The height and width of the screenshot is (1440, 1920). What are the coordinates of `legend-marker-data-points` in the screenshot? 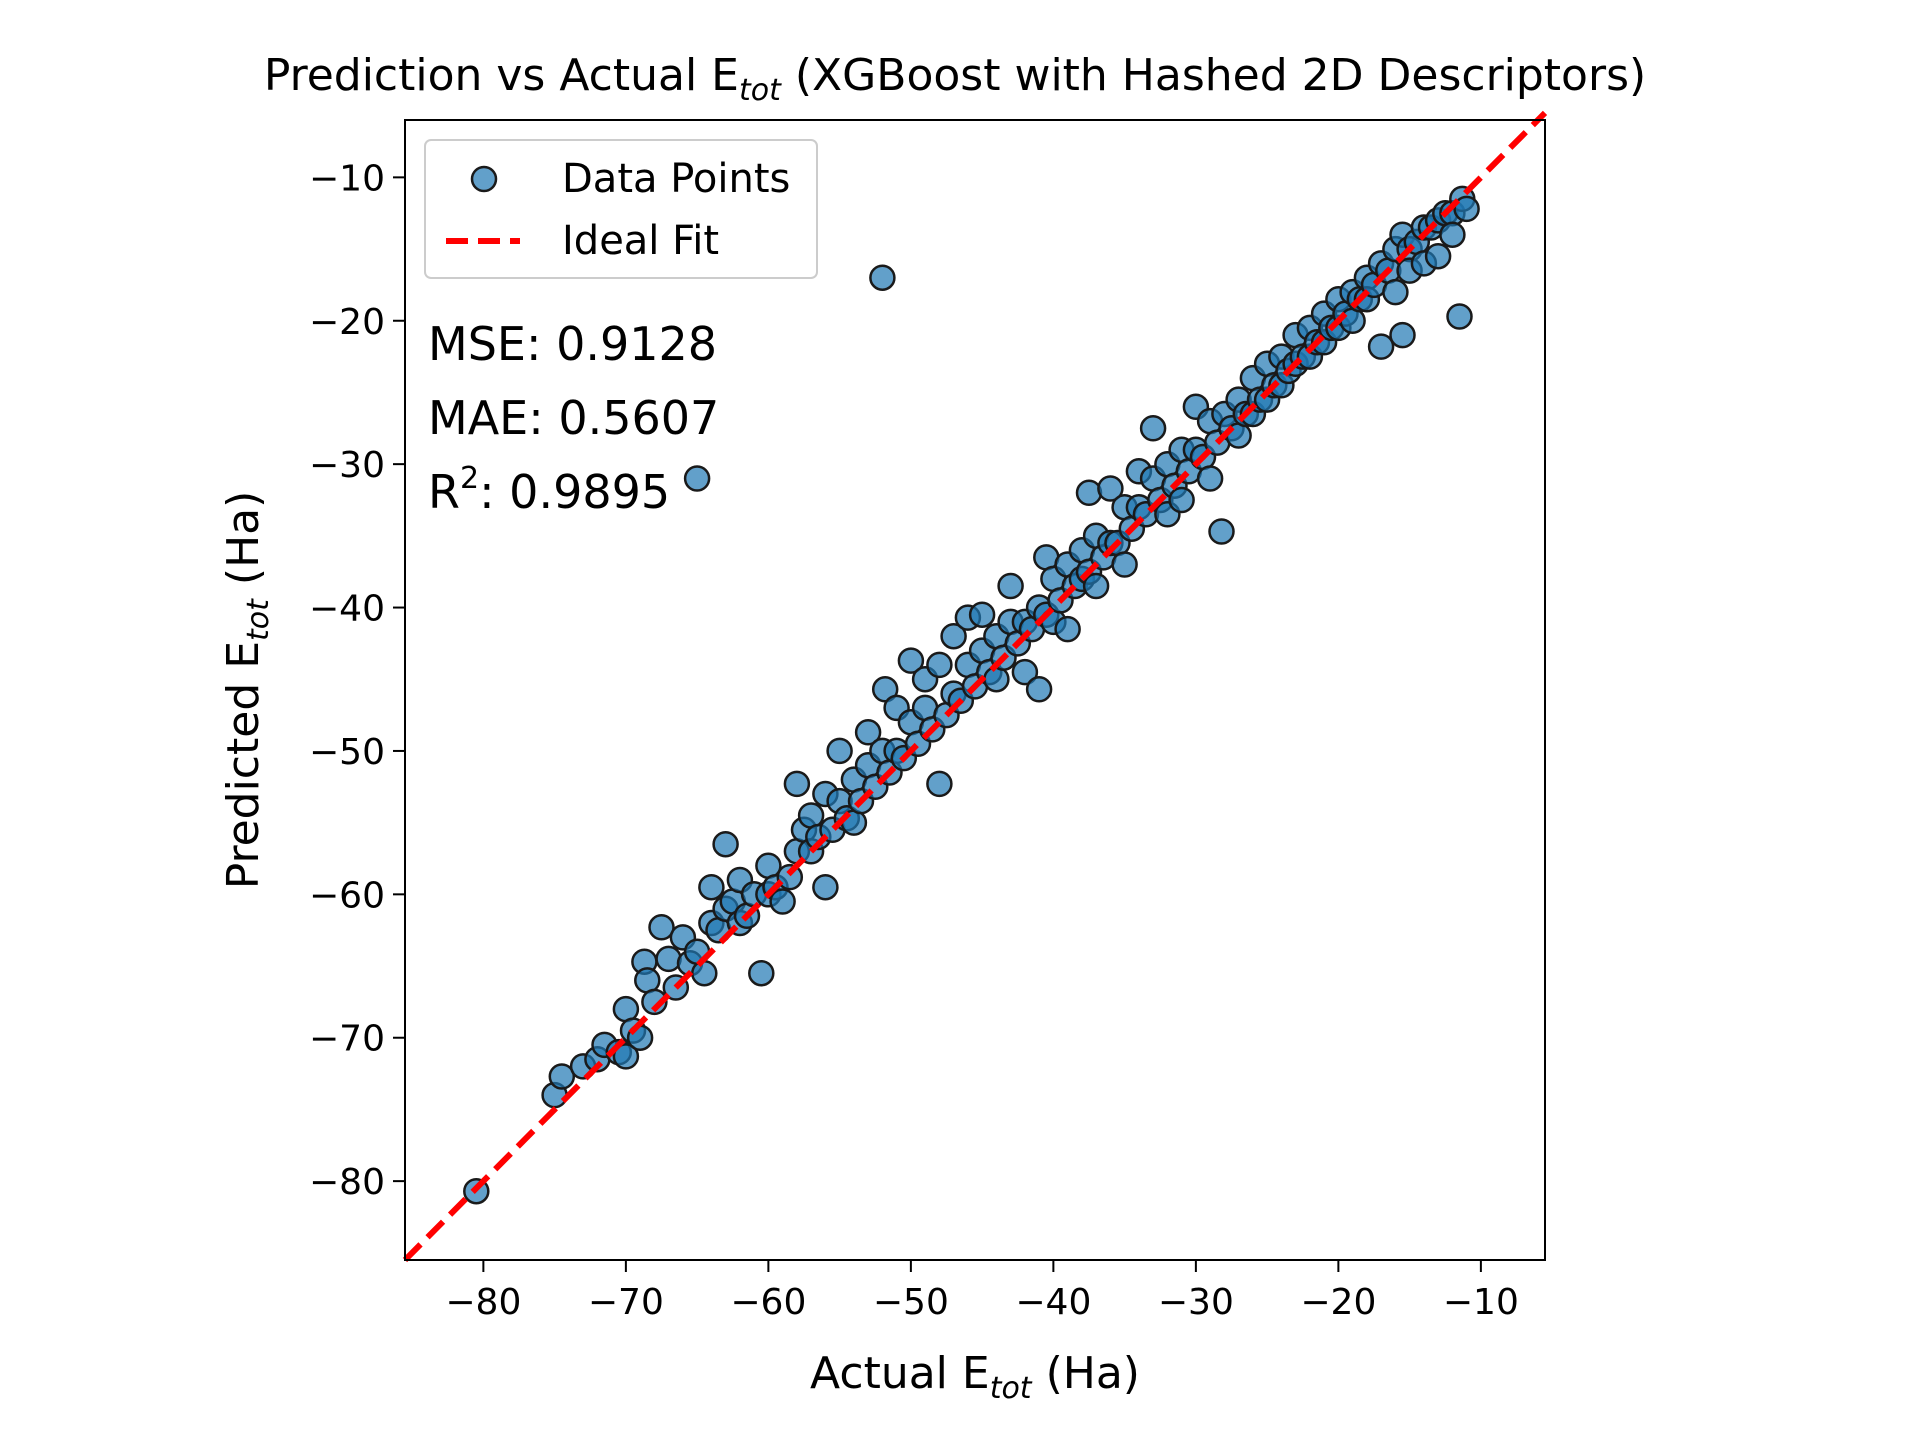 It's located at (484, 179).